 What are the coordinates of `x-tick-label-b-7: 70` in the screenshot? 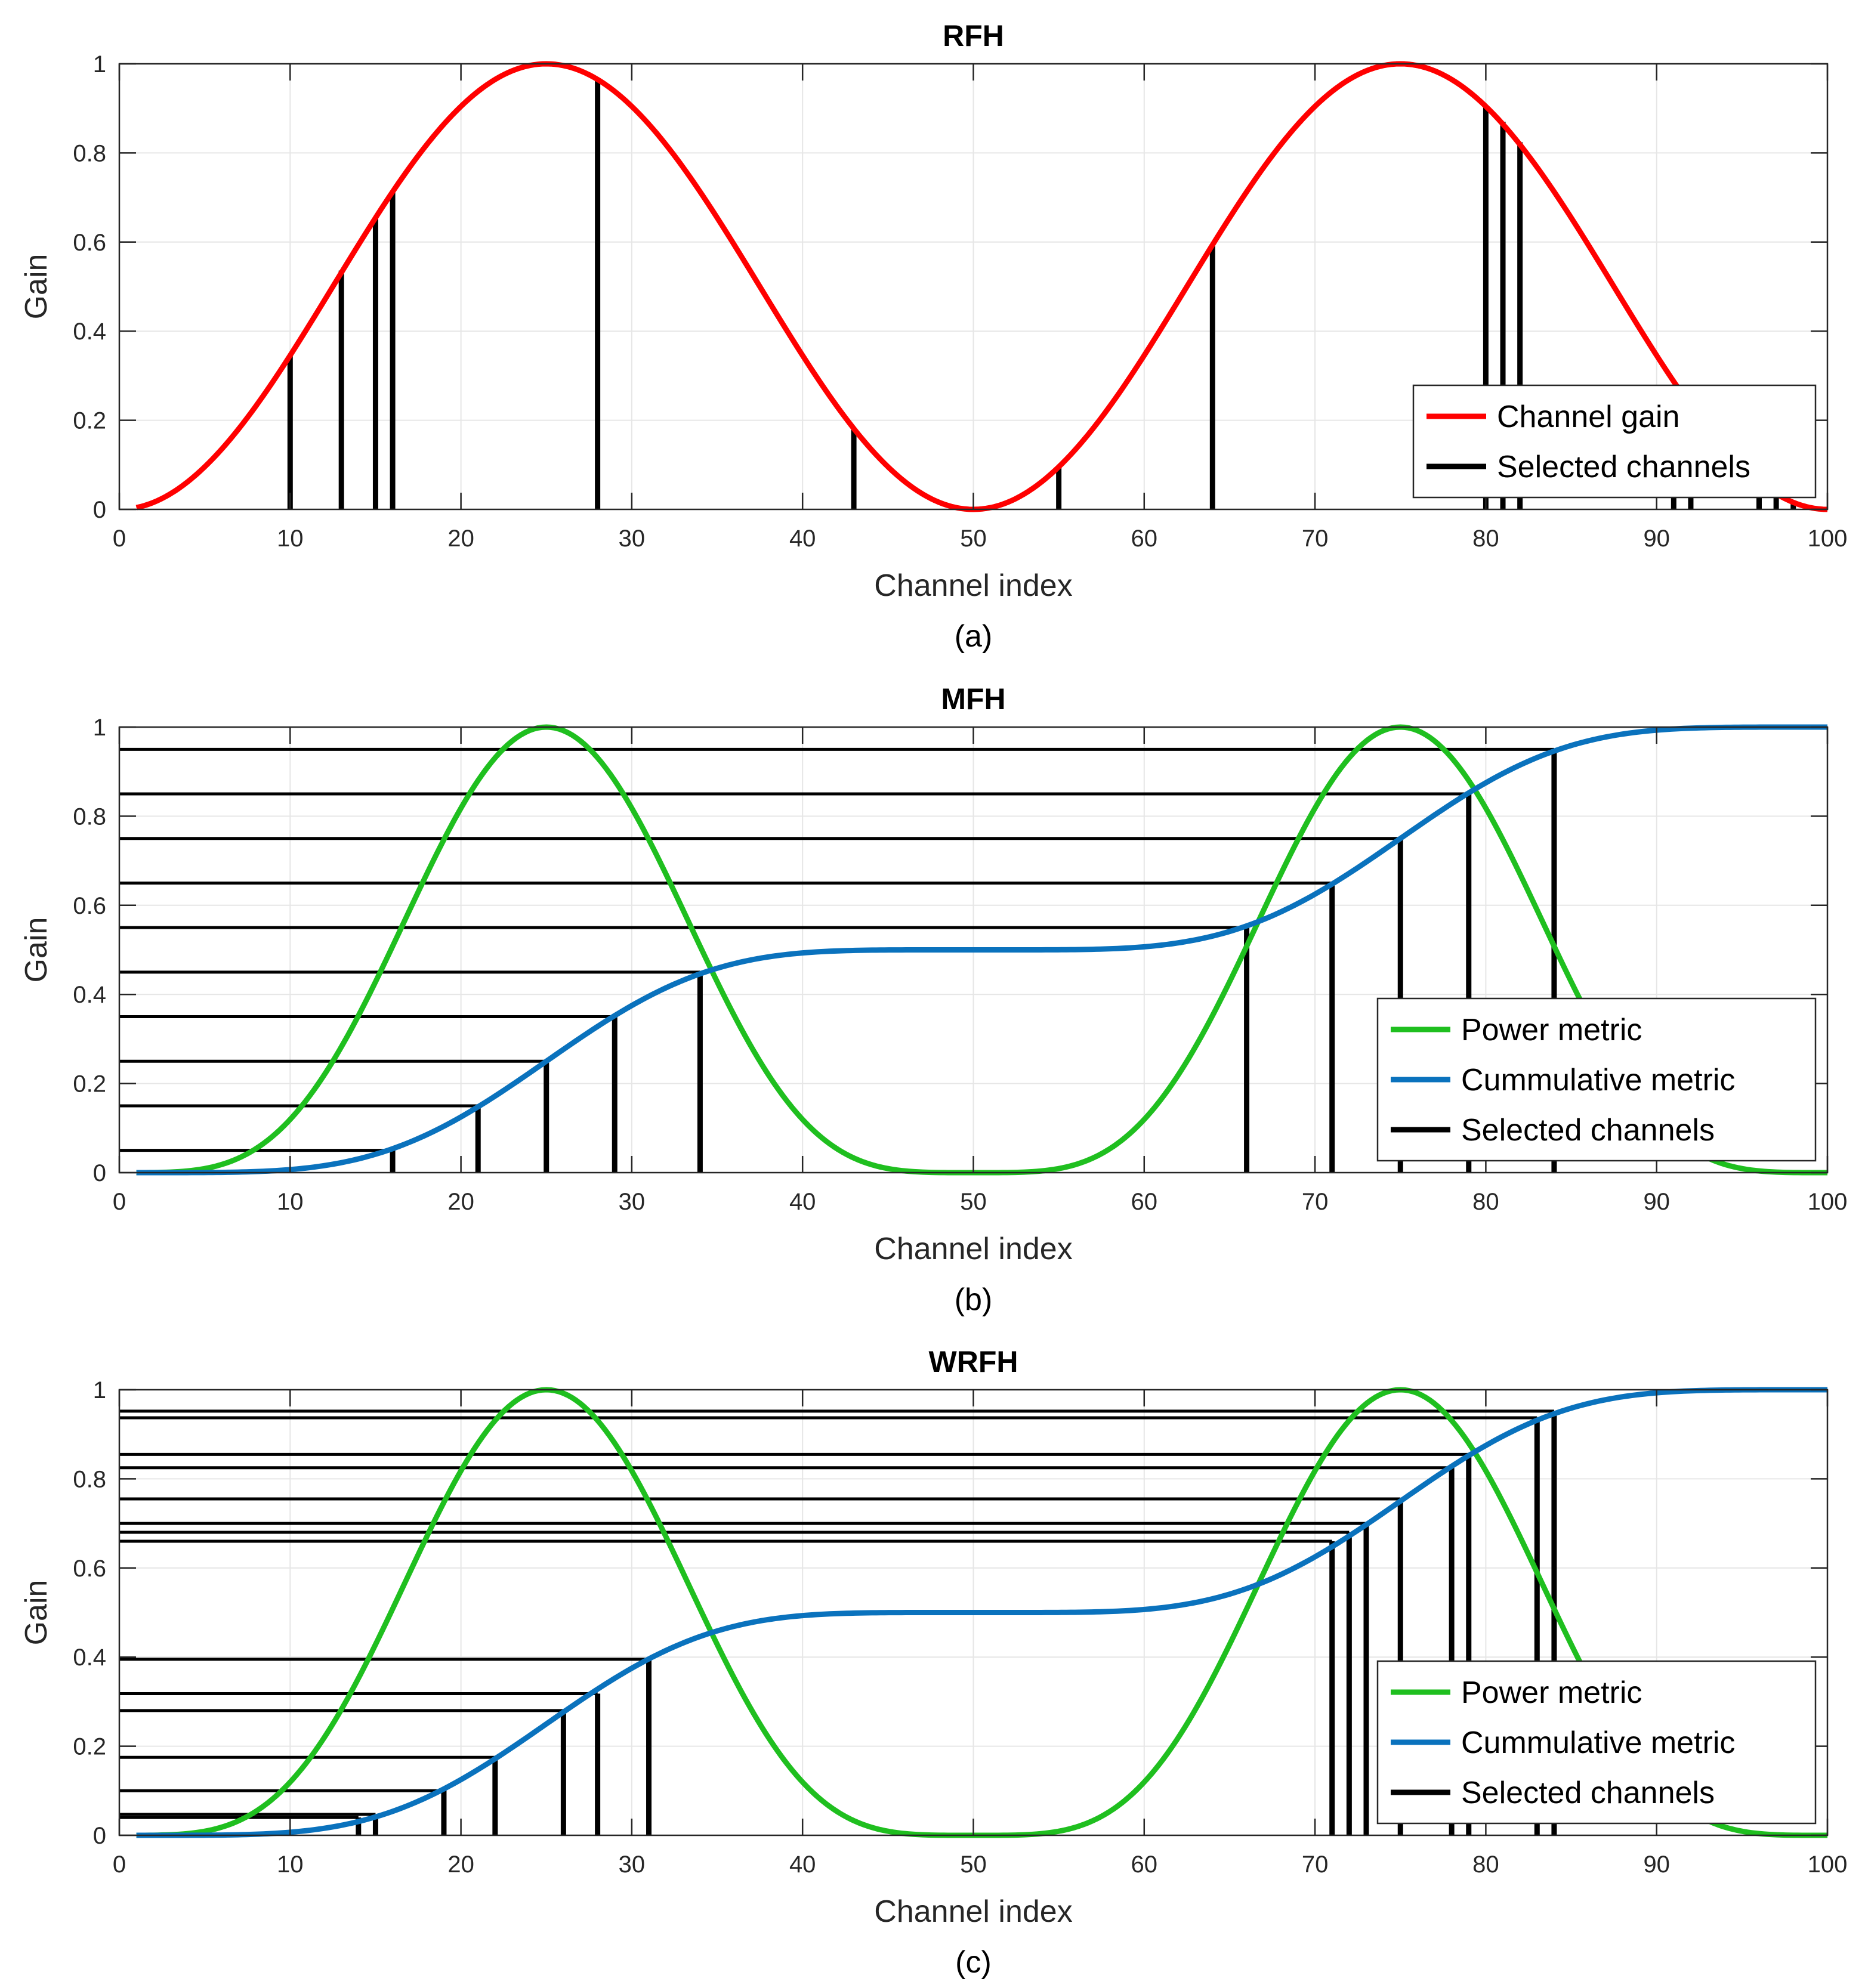 It's located at (1316, 1202).